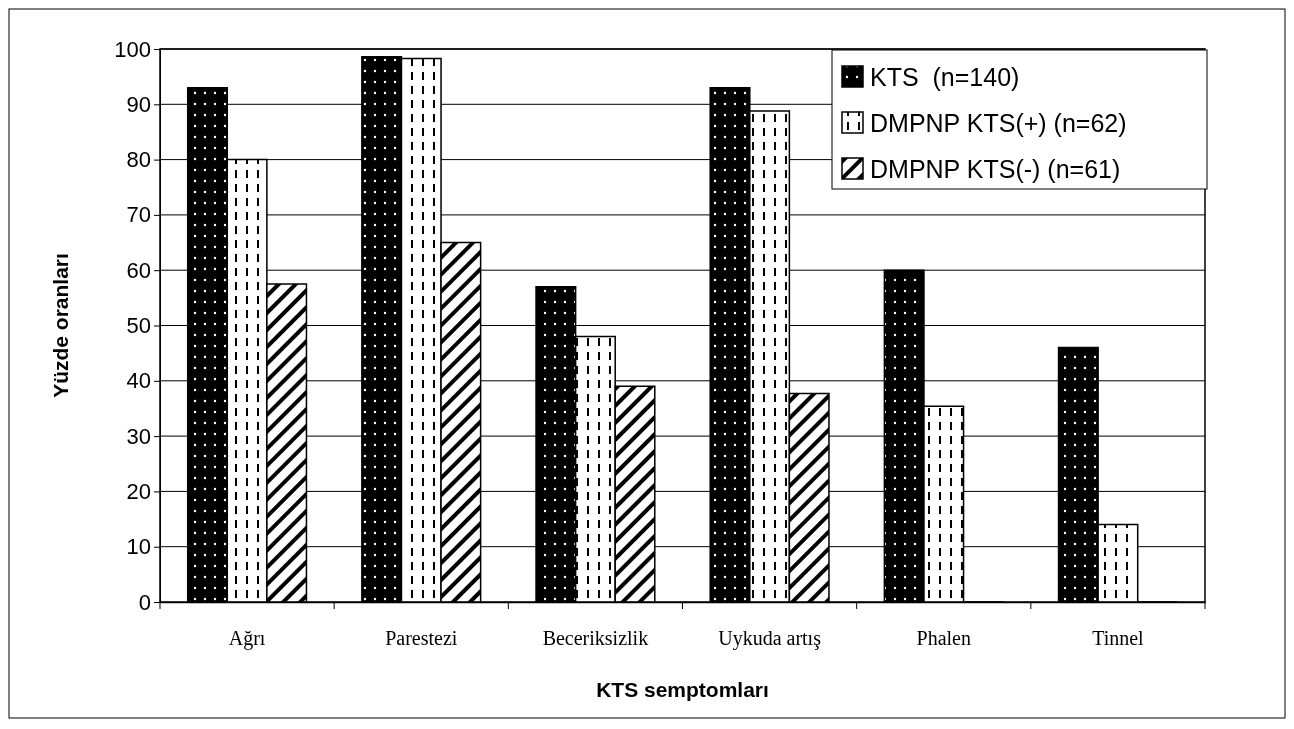 This screenshot has width=1294, height=729. Describe the element at coordinates (945, 77) in the screenshot. I see `legend-label: KTS (n=140)` at that location.